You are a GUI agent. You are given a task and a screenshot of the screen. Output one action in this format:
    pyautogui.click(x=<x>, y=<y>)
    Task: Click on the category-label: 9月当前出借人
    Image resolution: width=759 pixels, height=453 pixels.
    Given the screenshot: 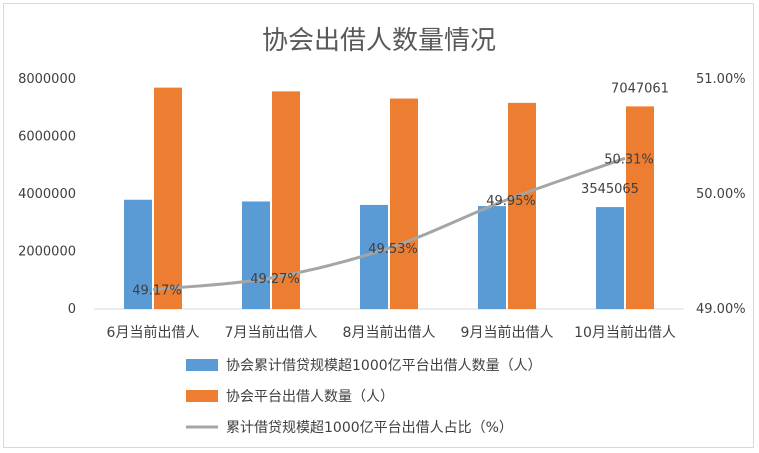 What is the action you would take?
    pyautogui.click(x=507, y=332)
    